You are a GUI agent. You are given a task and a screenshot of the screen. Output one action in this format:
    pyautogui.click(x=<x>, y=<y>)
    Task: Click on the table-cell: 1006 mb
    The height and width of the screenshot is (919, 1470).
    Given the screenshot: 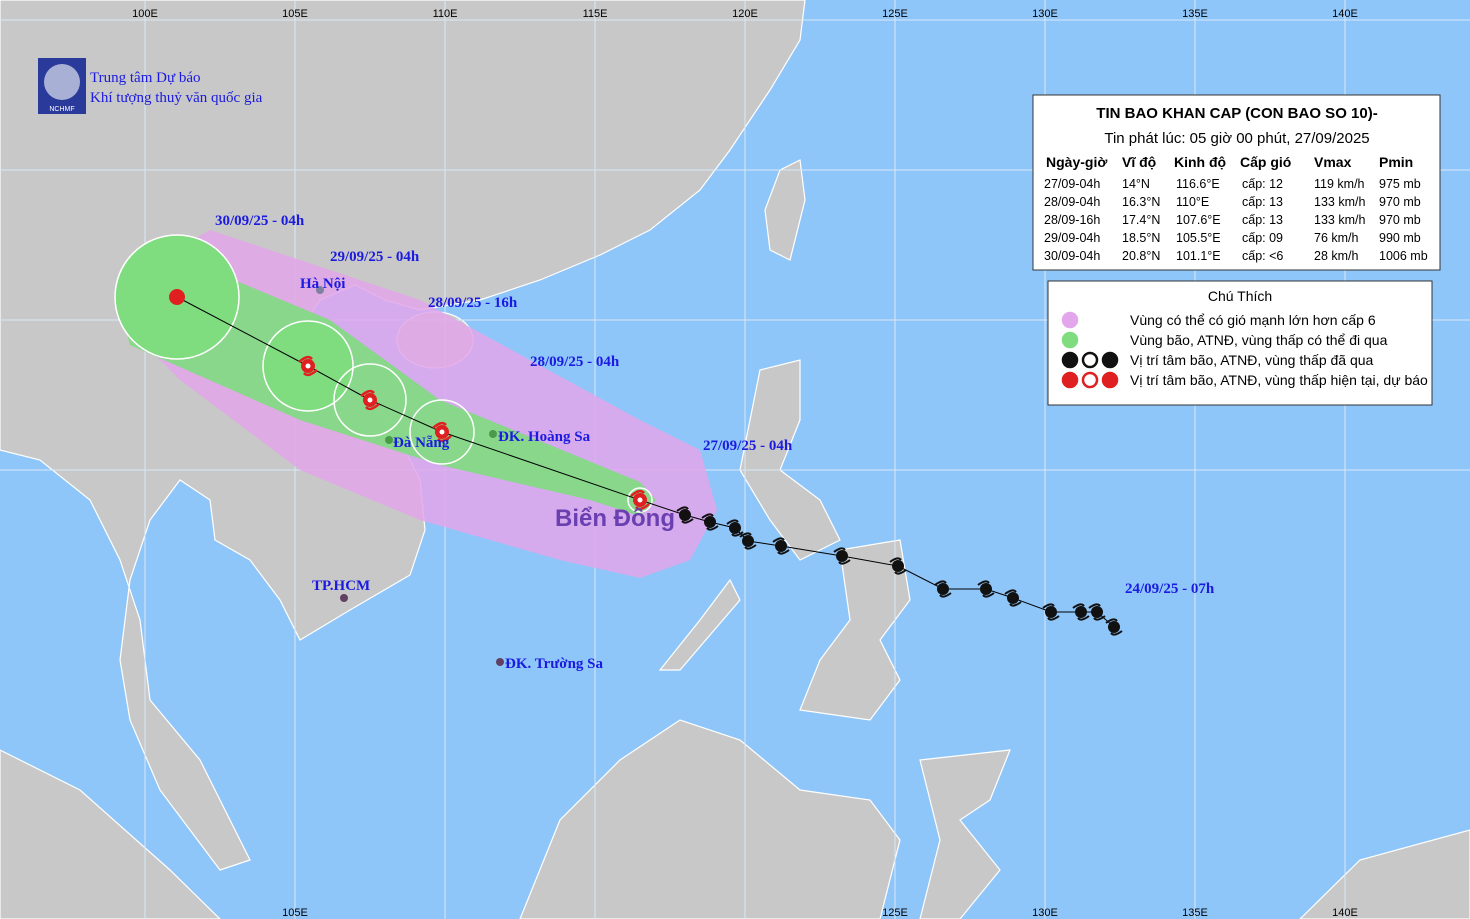 What is the action you would take?
    pyautogui.click(x=1403, y=256)
    